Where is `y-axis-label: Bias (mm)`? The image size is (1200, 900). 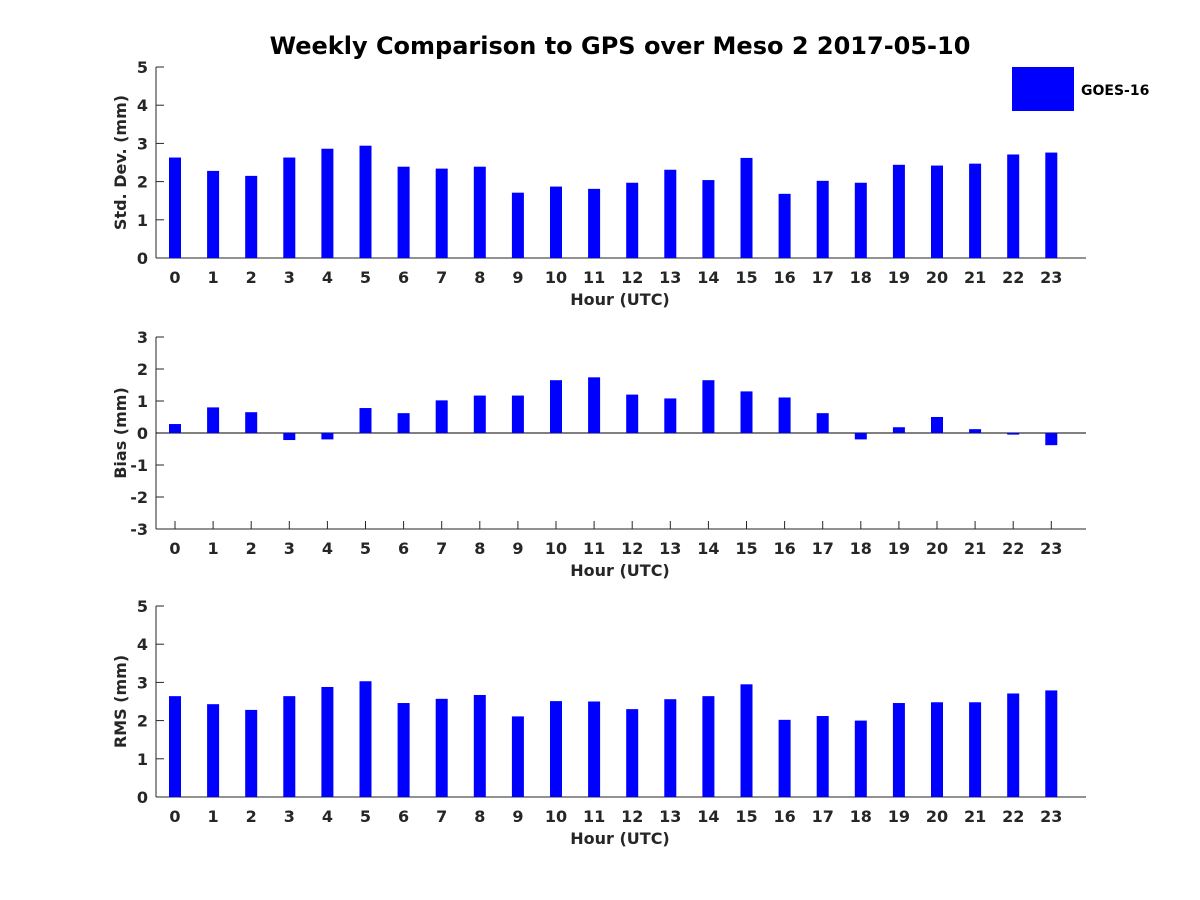 y-axis-label: Bias (mm) is located at coordinates (120, 433).